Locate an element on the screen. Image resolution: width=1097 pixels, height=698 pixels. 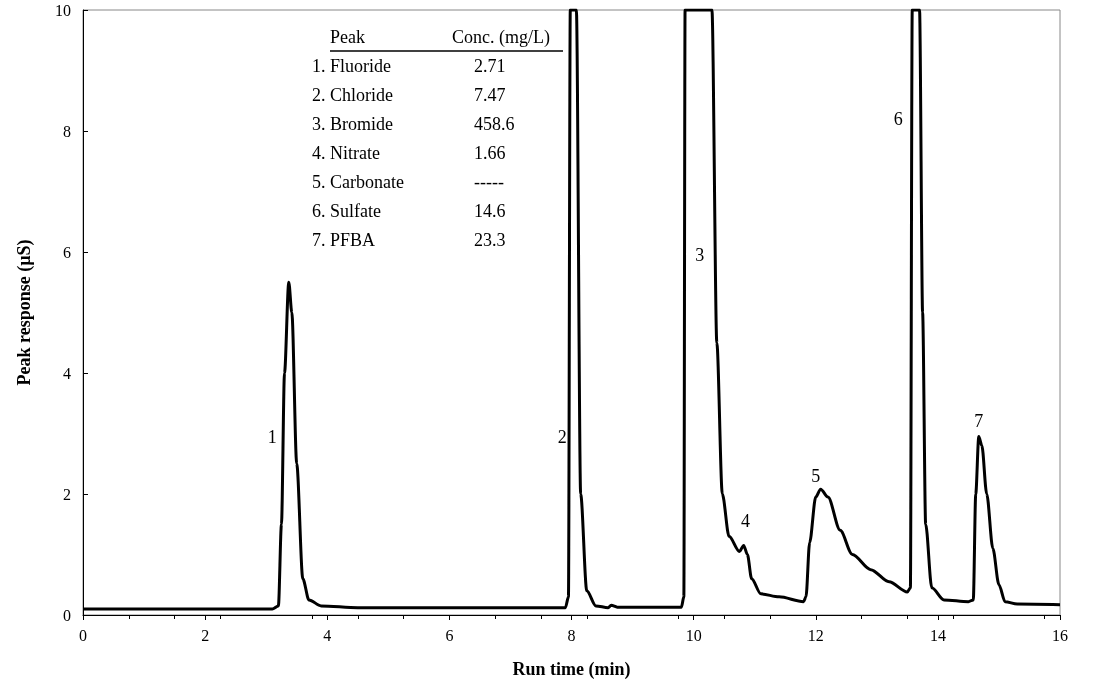
annotation: 2 is located at coordinates (562, 436).